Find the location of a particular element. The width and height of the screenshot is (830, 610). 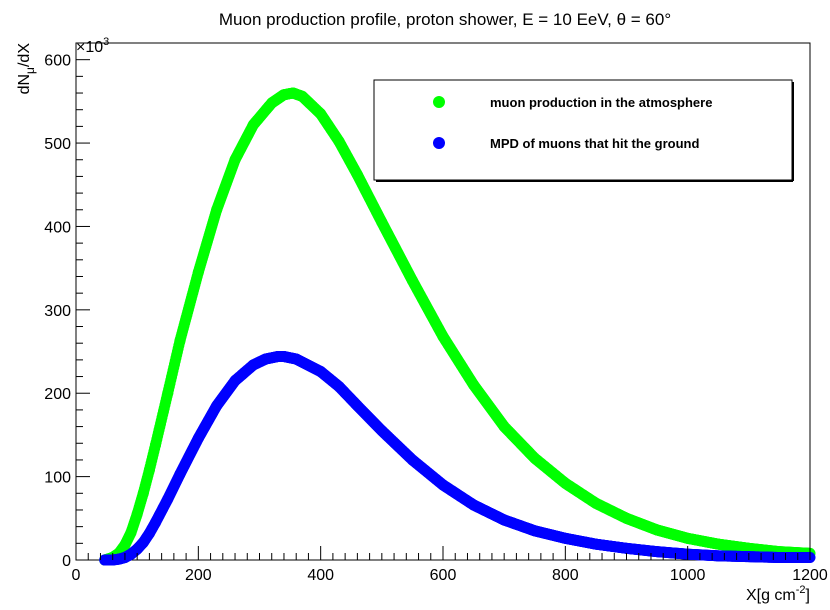

x-tick-label: 600 is located at coordinates (443, 575).